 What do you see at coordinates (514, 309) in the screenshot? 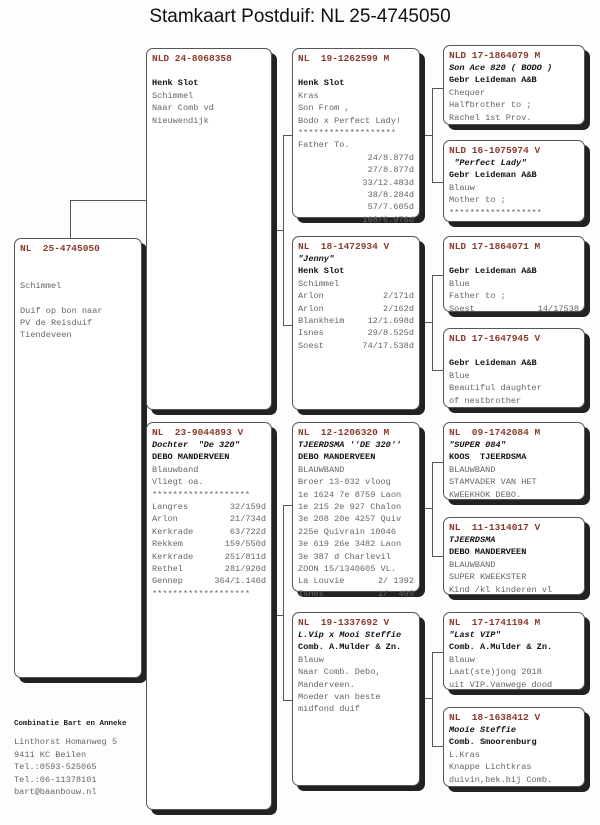
I see `card-line: Soest 14/17538` at bounding box center [514, 309].